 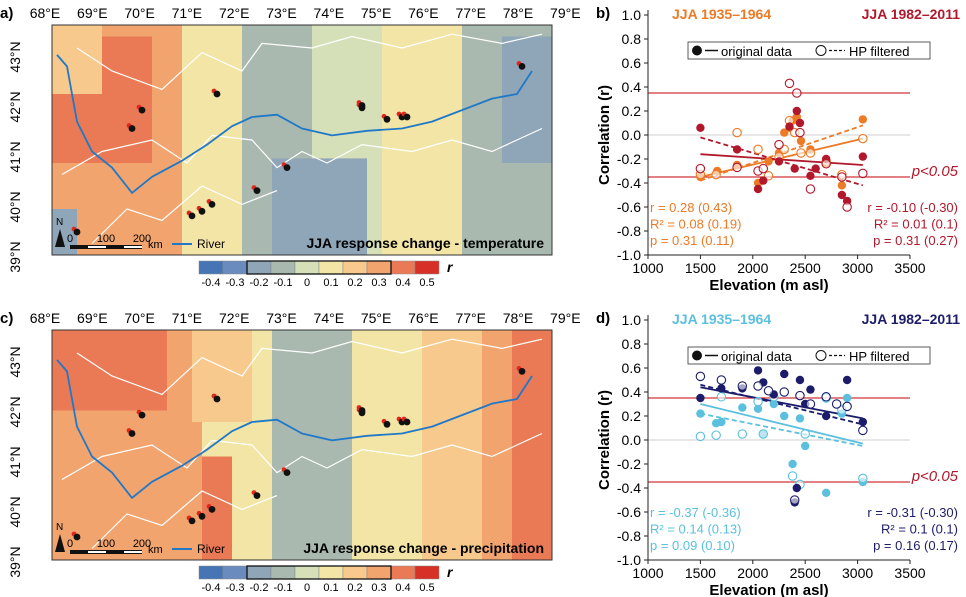 I want to click on lat-tick: 39°N, so click(x=15, y=561).